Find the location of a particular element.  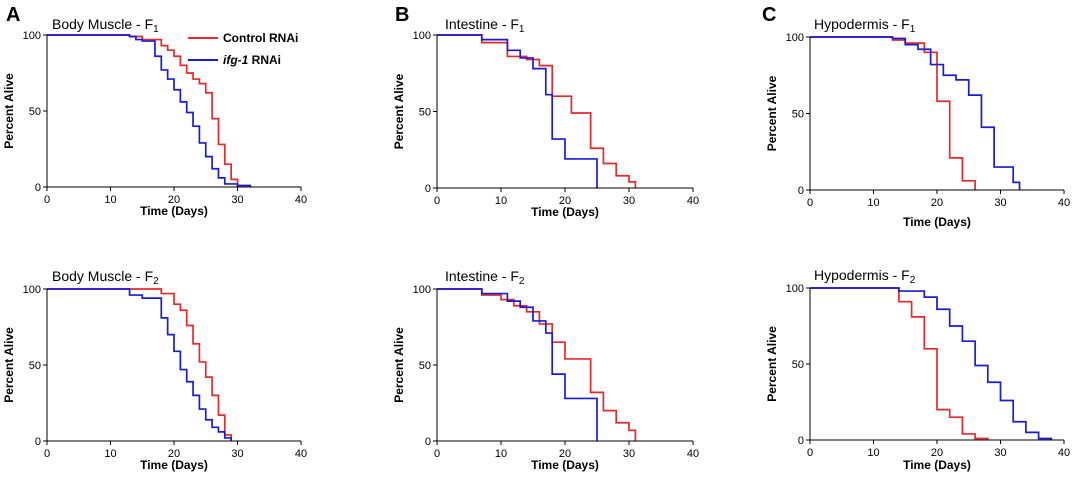

chart-title: Intestine - F2 is located at coordinates (485, 277).